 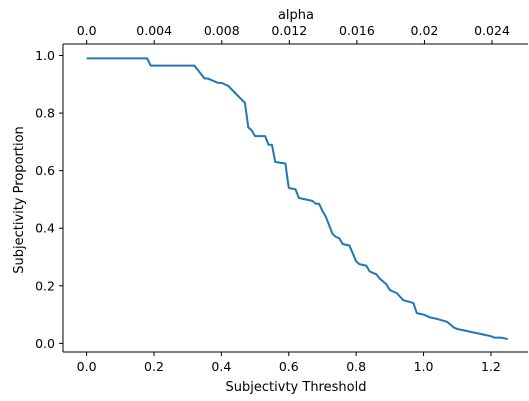 I want to click on x-tick-label: 1.2, so click(x=491, y=366).